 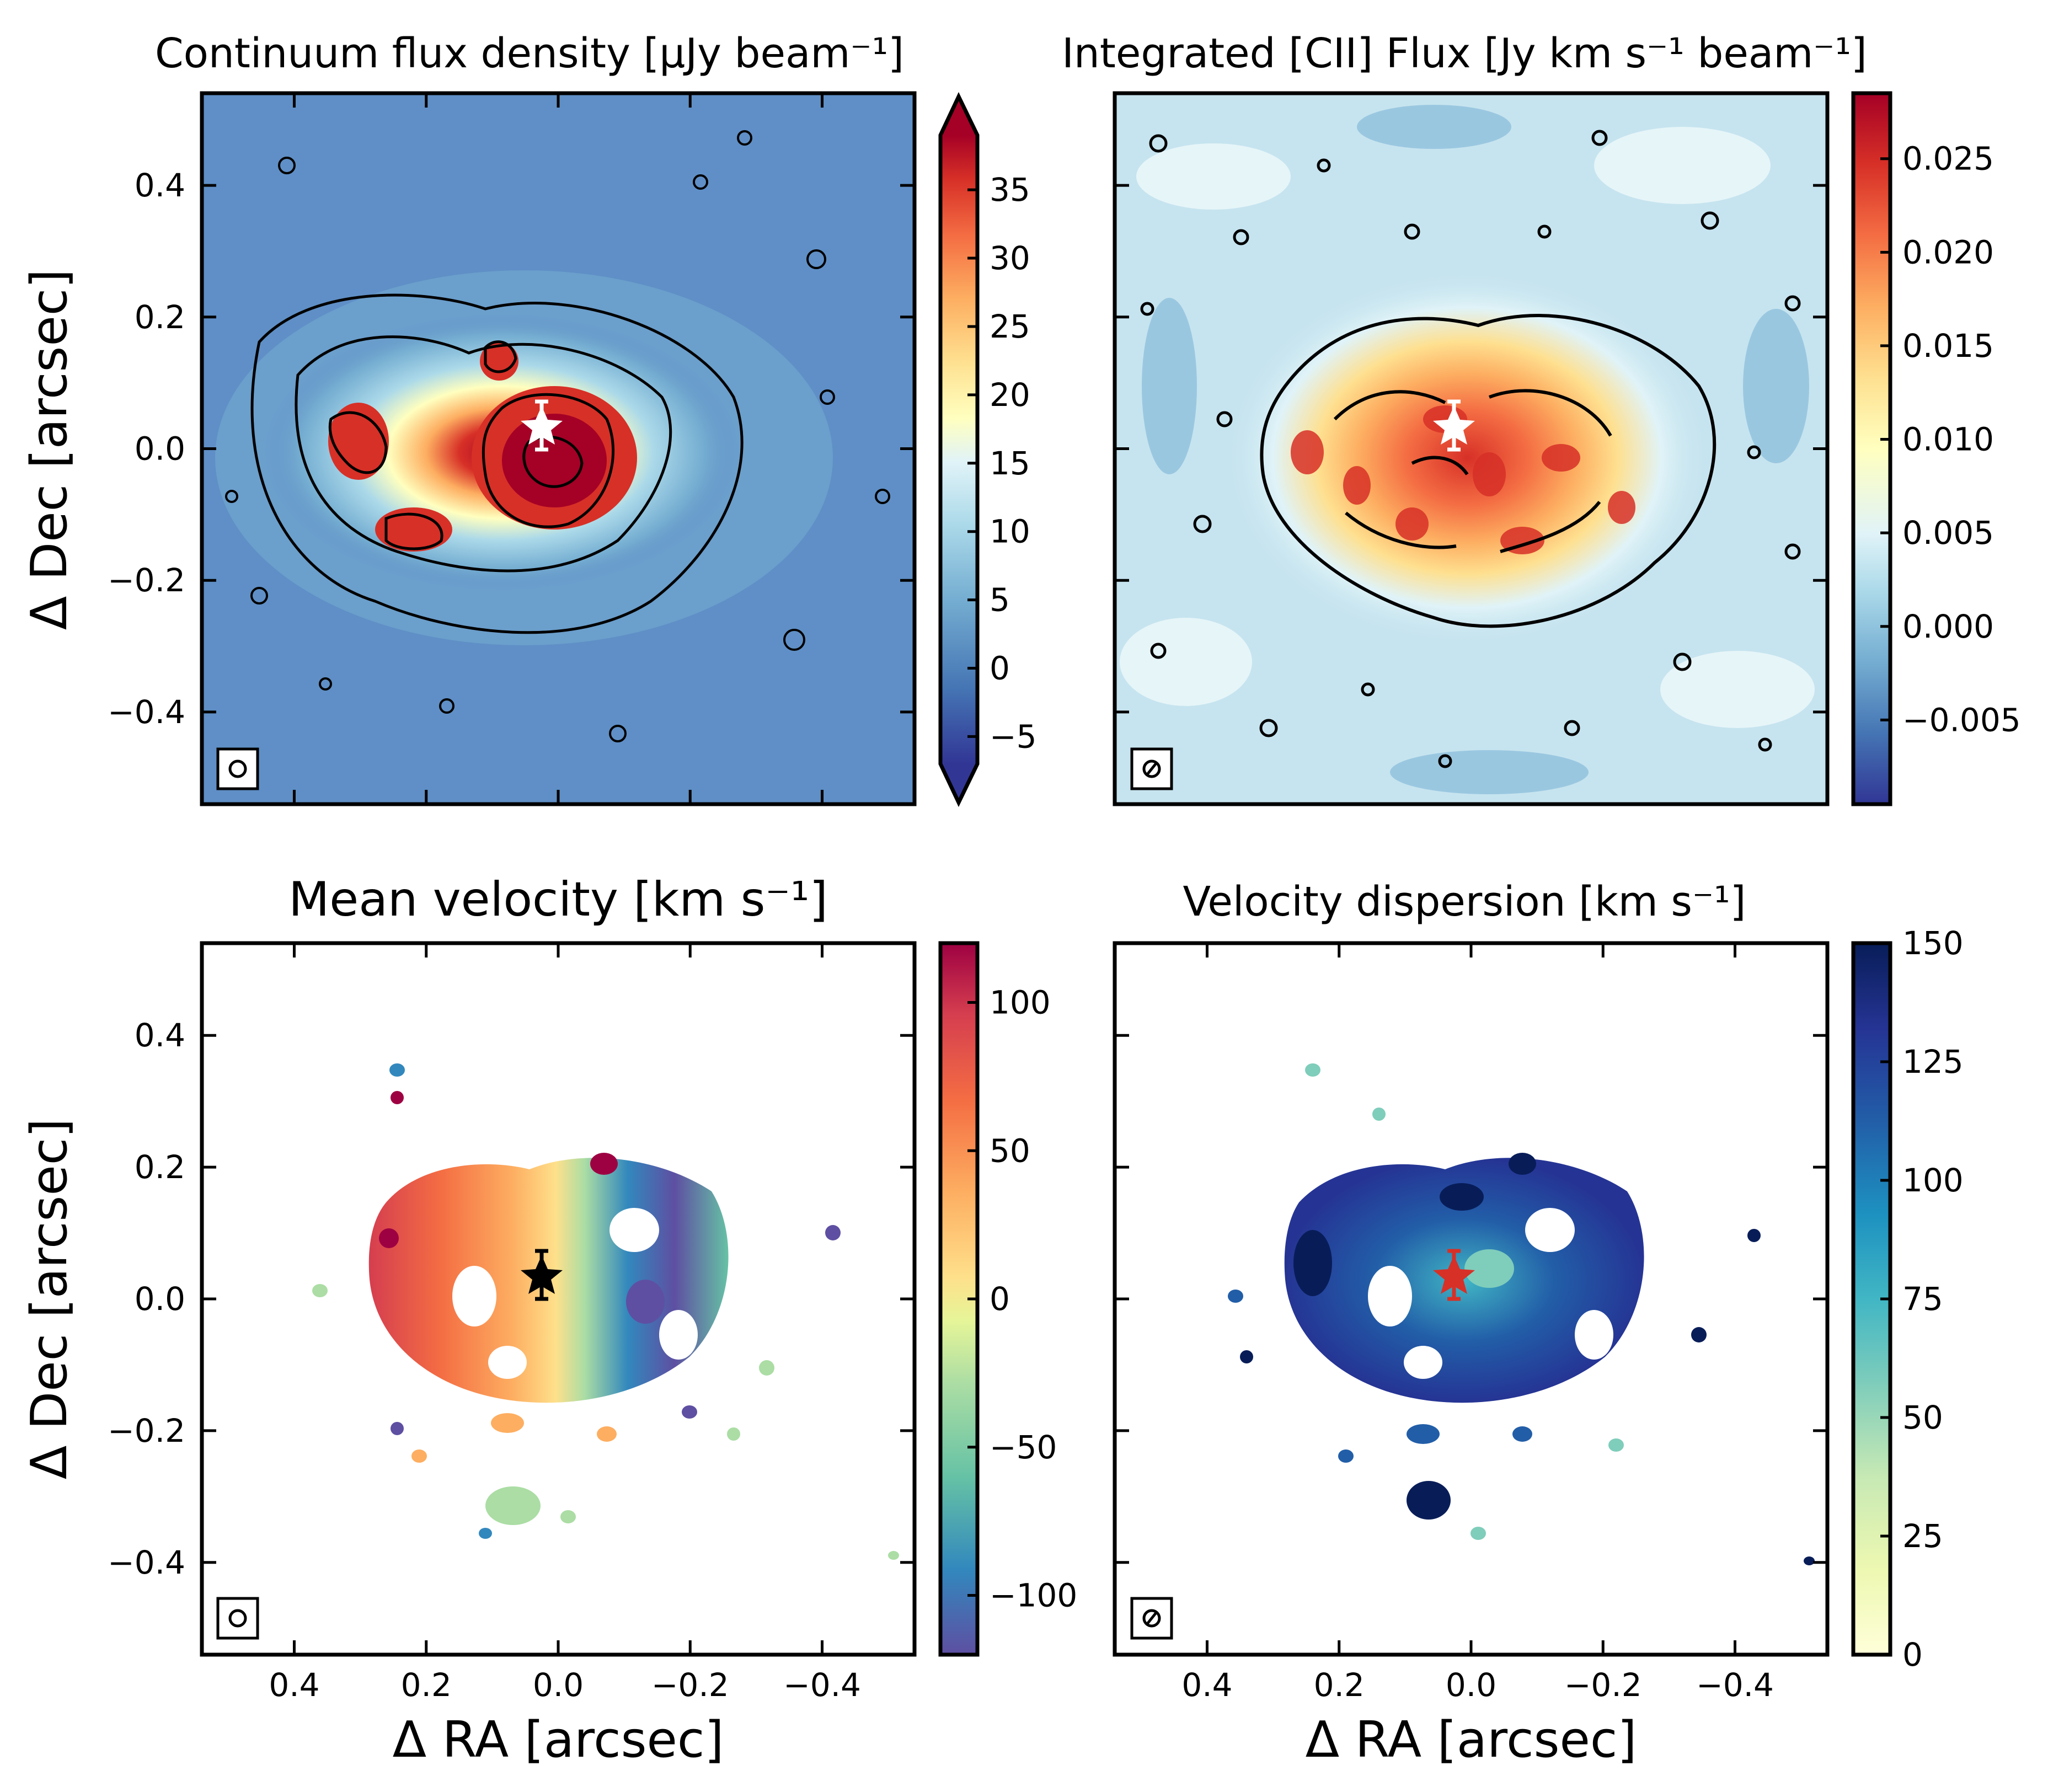 What do you see at coordinates (1000, 600) in the screenshot?
I see `colorbar-tick-label: 5` at bounding box center [1000, 600].